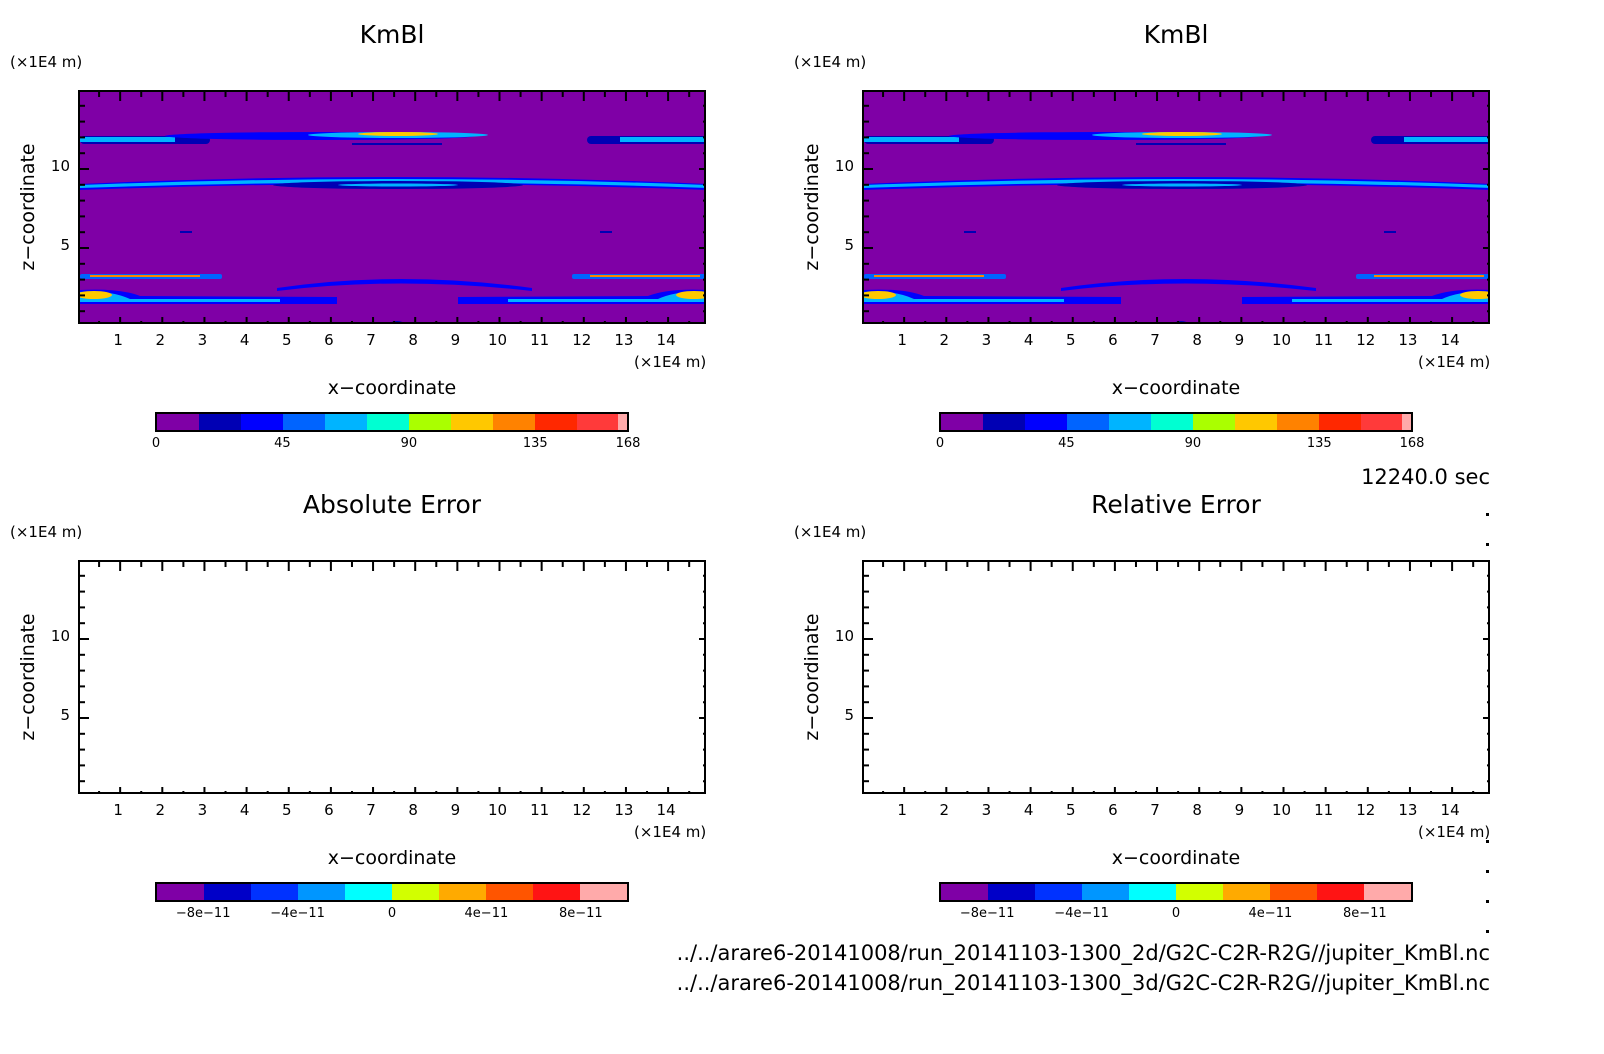 This screenshot has width=1604, height=1054. What do you see at coordinates (413, 340) in the screenshot?
I see `x-tick-label: 8` at bounding box center [413, 340].